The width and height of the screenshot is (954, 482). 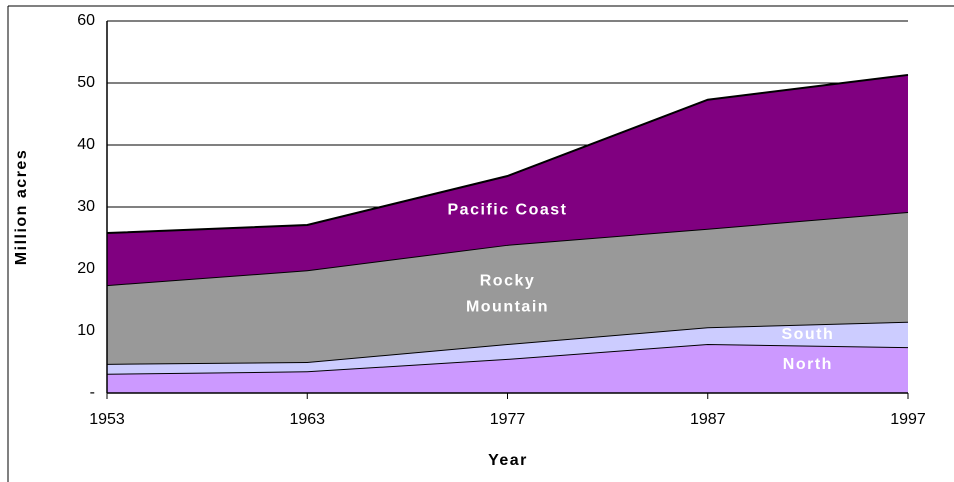 What do you see at coordinates (86, 268) in the screenshot?
I see `y-tick-label: 20` at bounding box center [86, 268].